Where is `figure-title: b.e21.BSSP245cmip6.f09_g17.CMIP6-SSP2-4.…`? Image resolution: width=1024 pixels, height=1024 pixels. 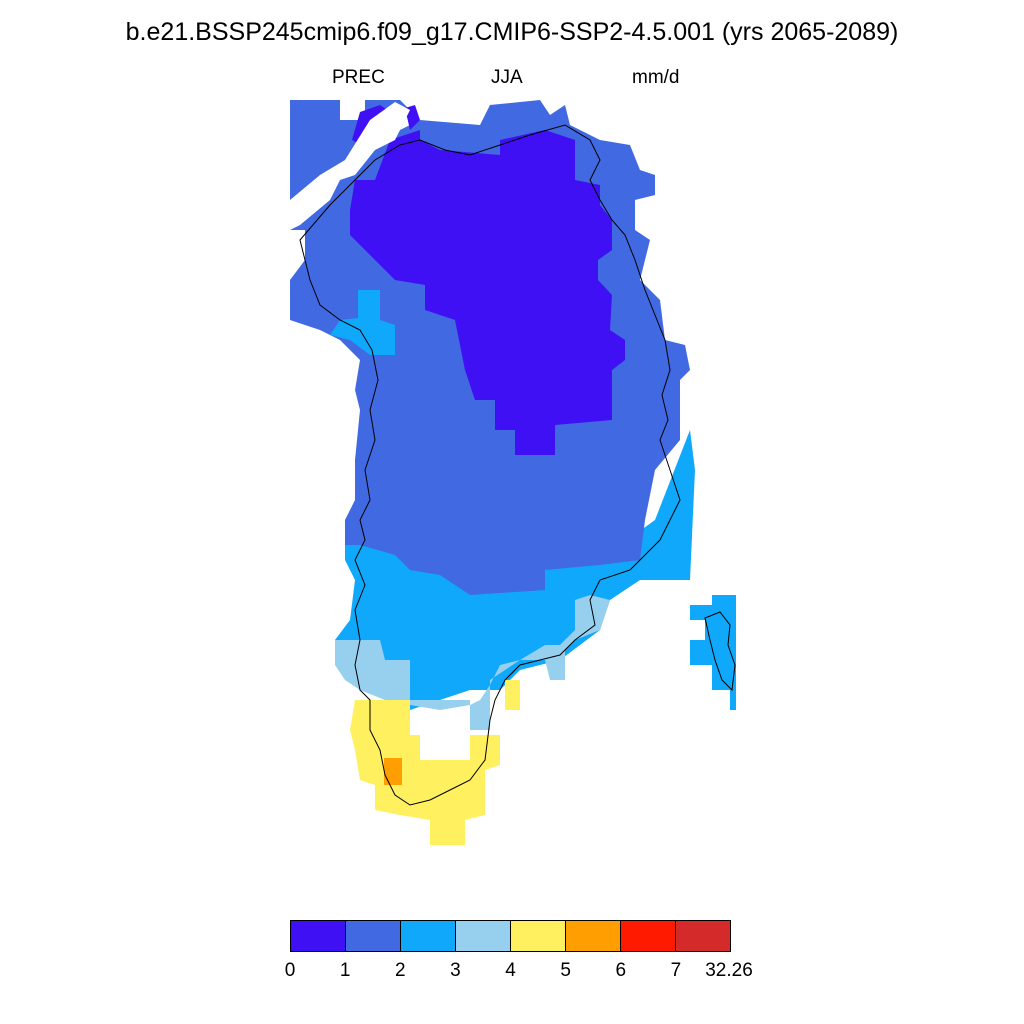 figure-title: b.e21.BSSP245cmip6.f09_g17.CMIP6-SSP2-4.… is located at coordinates (512, 32).